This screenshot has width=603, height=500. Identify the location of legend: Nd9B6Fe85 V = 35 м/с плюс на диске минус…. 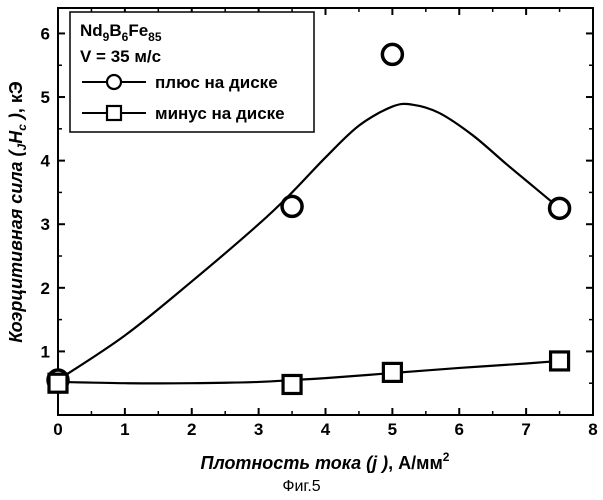
(192, 72).